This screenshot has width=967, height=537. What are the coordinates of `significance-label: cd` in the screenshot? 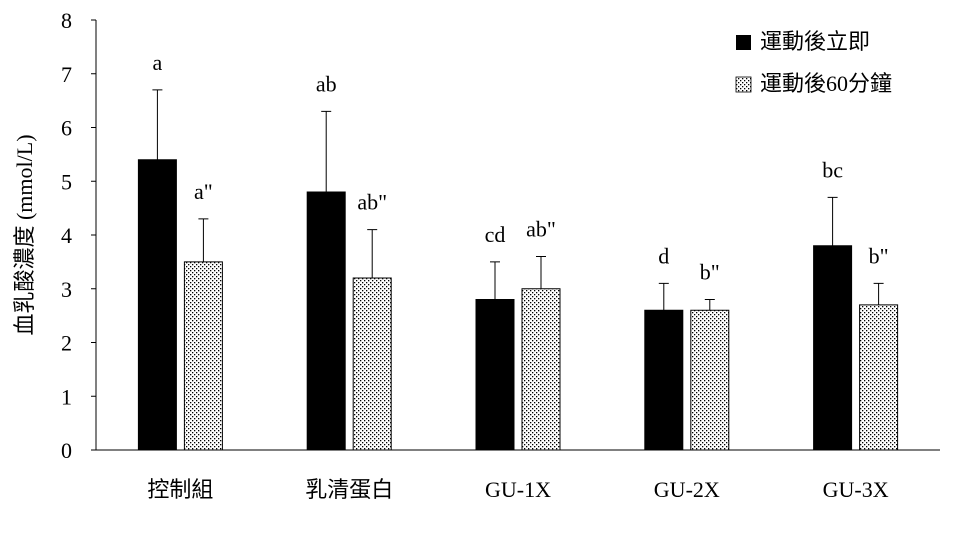 It's located at (495, 234).